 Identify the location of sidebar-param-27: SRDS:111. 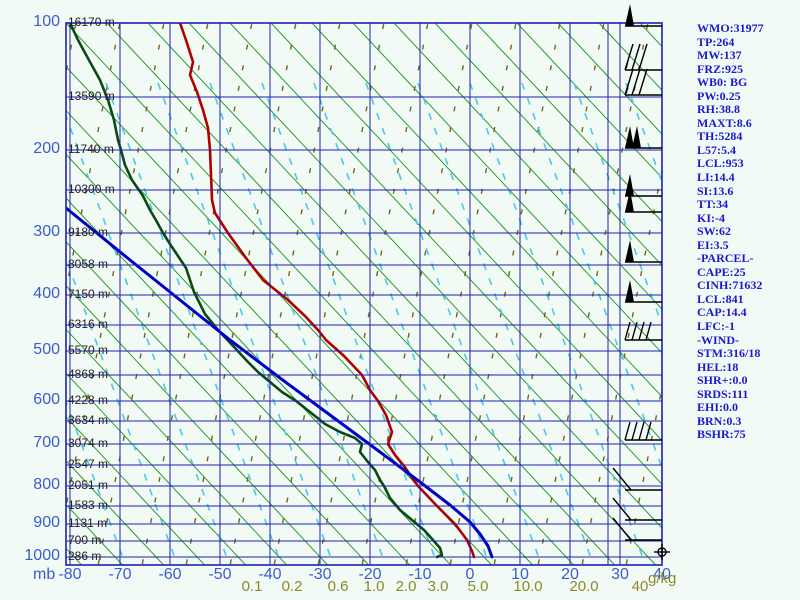
(723, 393).